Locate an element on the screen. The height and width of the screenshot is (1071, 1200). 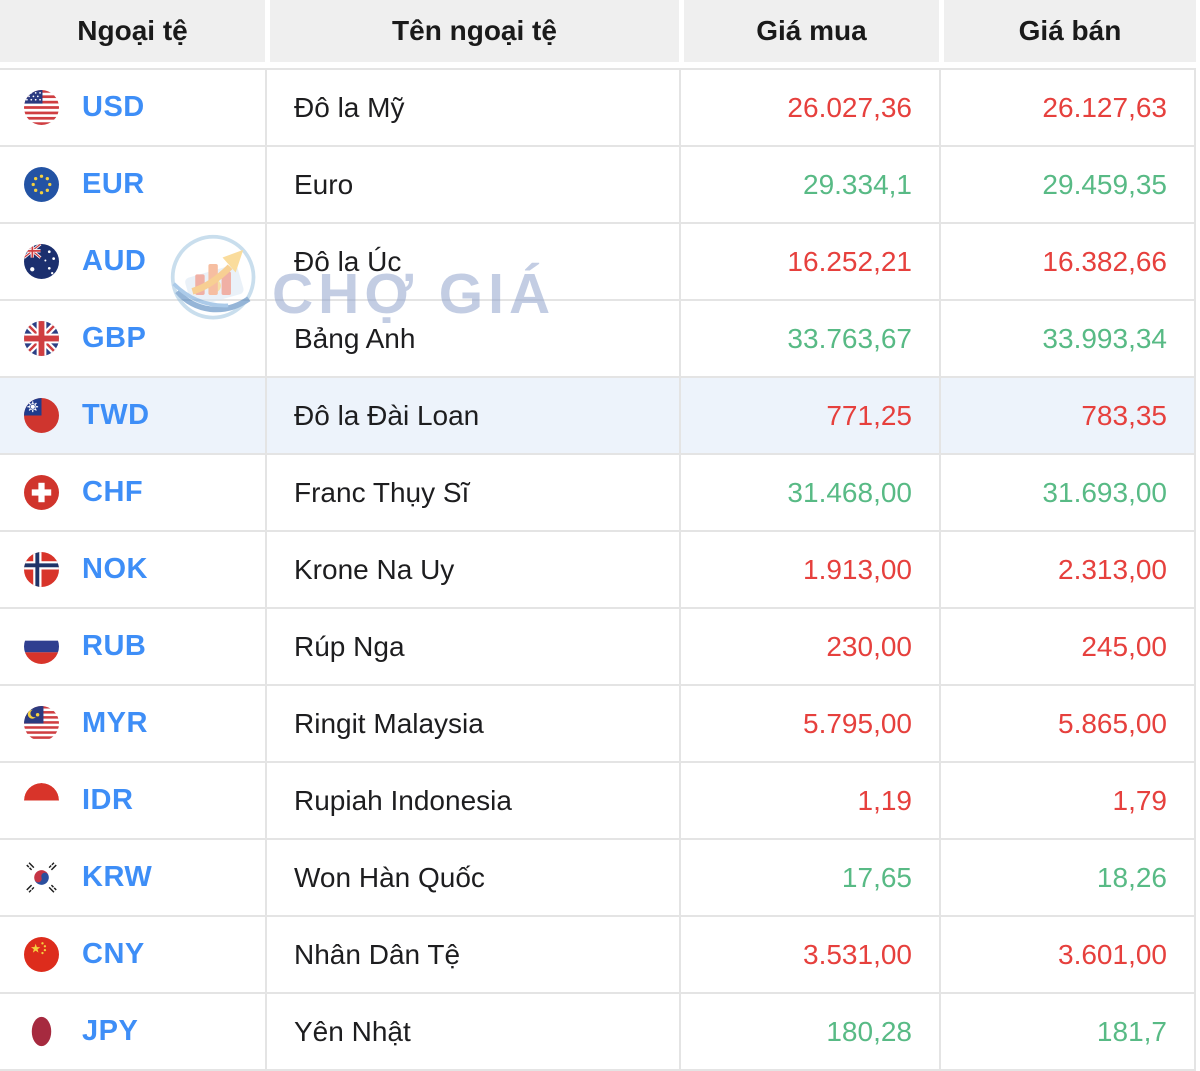
currency-name: Đô la Đài Loan is located at coordinates (472, 415).